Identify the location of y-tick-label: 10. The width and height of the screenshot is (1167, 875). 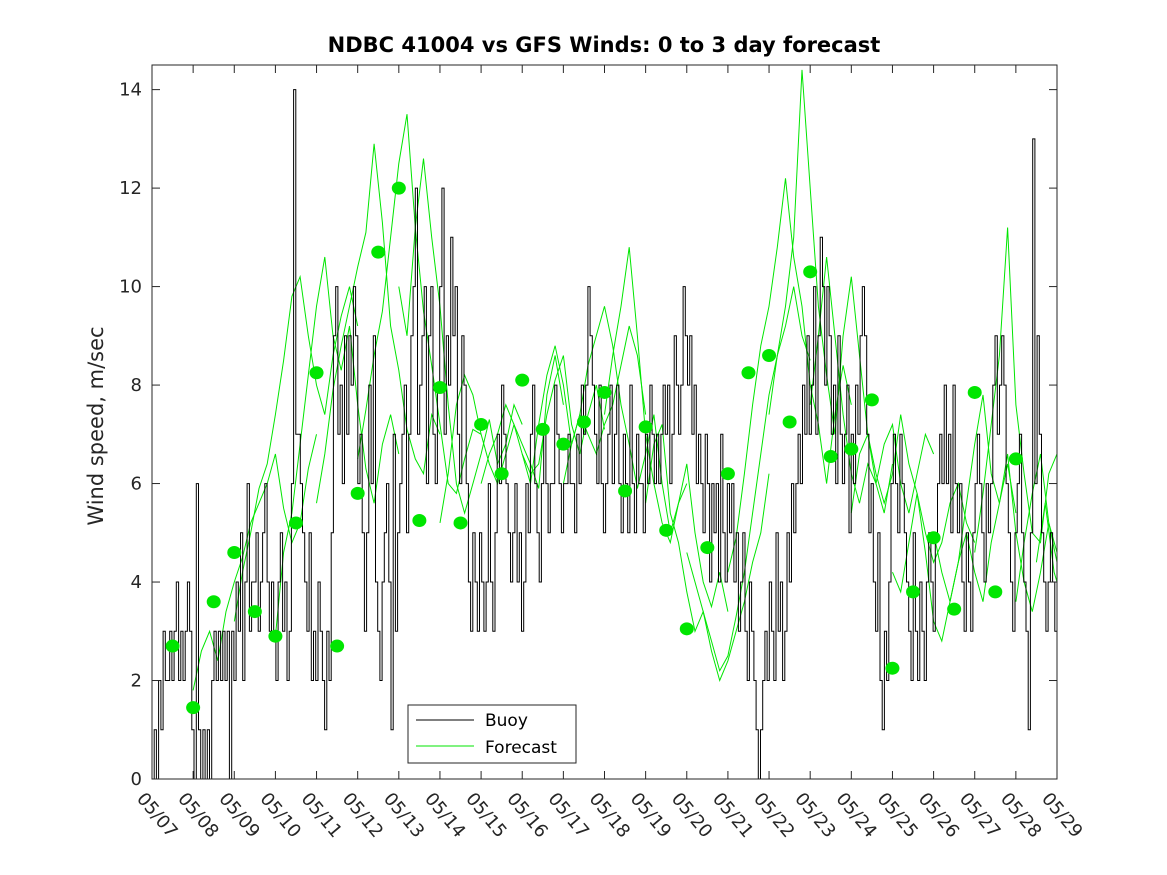
(130, 287).